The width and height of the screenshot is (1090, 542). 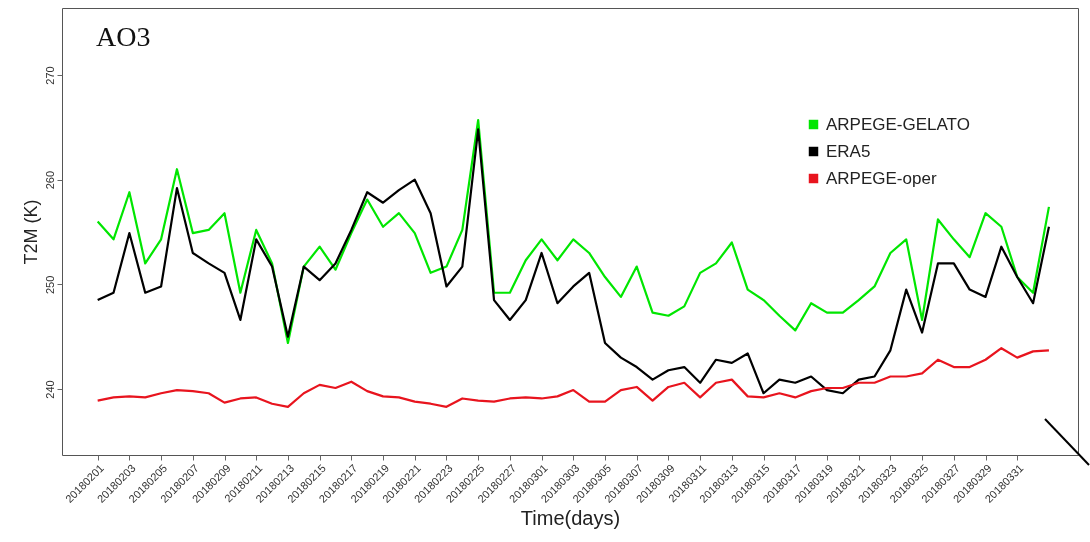 I want to click on line-series, so click(x=573, y=377).